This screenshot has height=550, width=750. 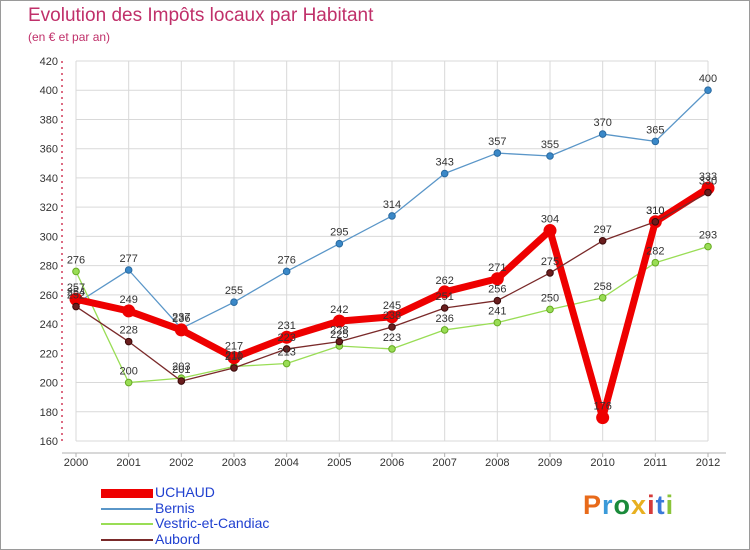 What do you see at coordinates (181, 370) in the screenshot?
I see `data-label-aubord: 201` at bounding box center [181, 370].